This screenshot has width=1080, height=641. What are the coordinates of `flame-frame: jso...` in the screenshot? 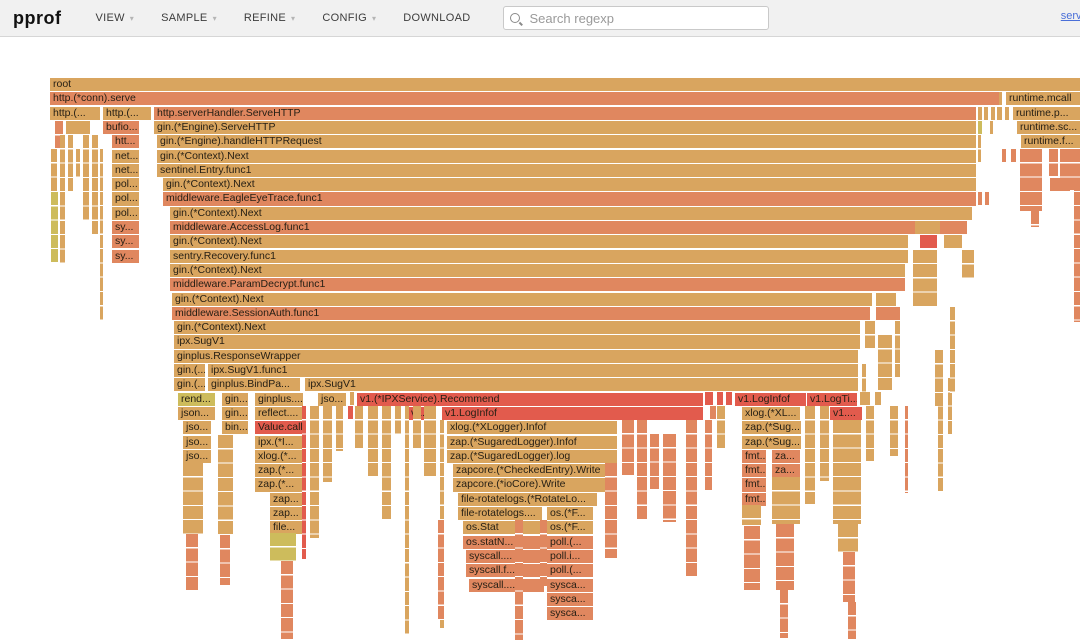 It's located at (332, 399).